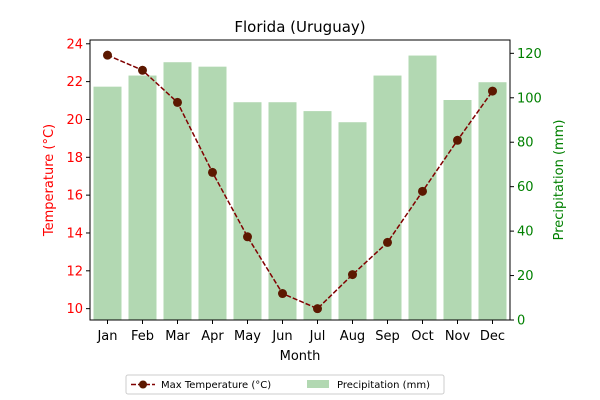 The width and height of the screenshot is (600, 400). Describe the element at coordinates (107, 55) in the screenshot. I see `temperature-point-jan` at that location.